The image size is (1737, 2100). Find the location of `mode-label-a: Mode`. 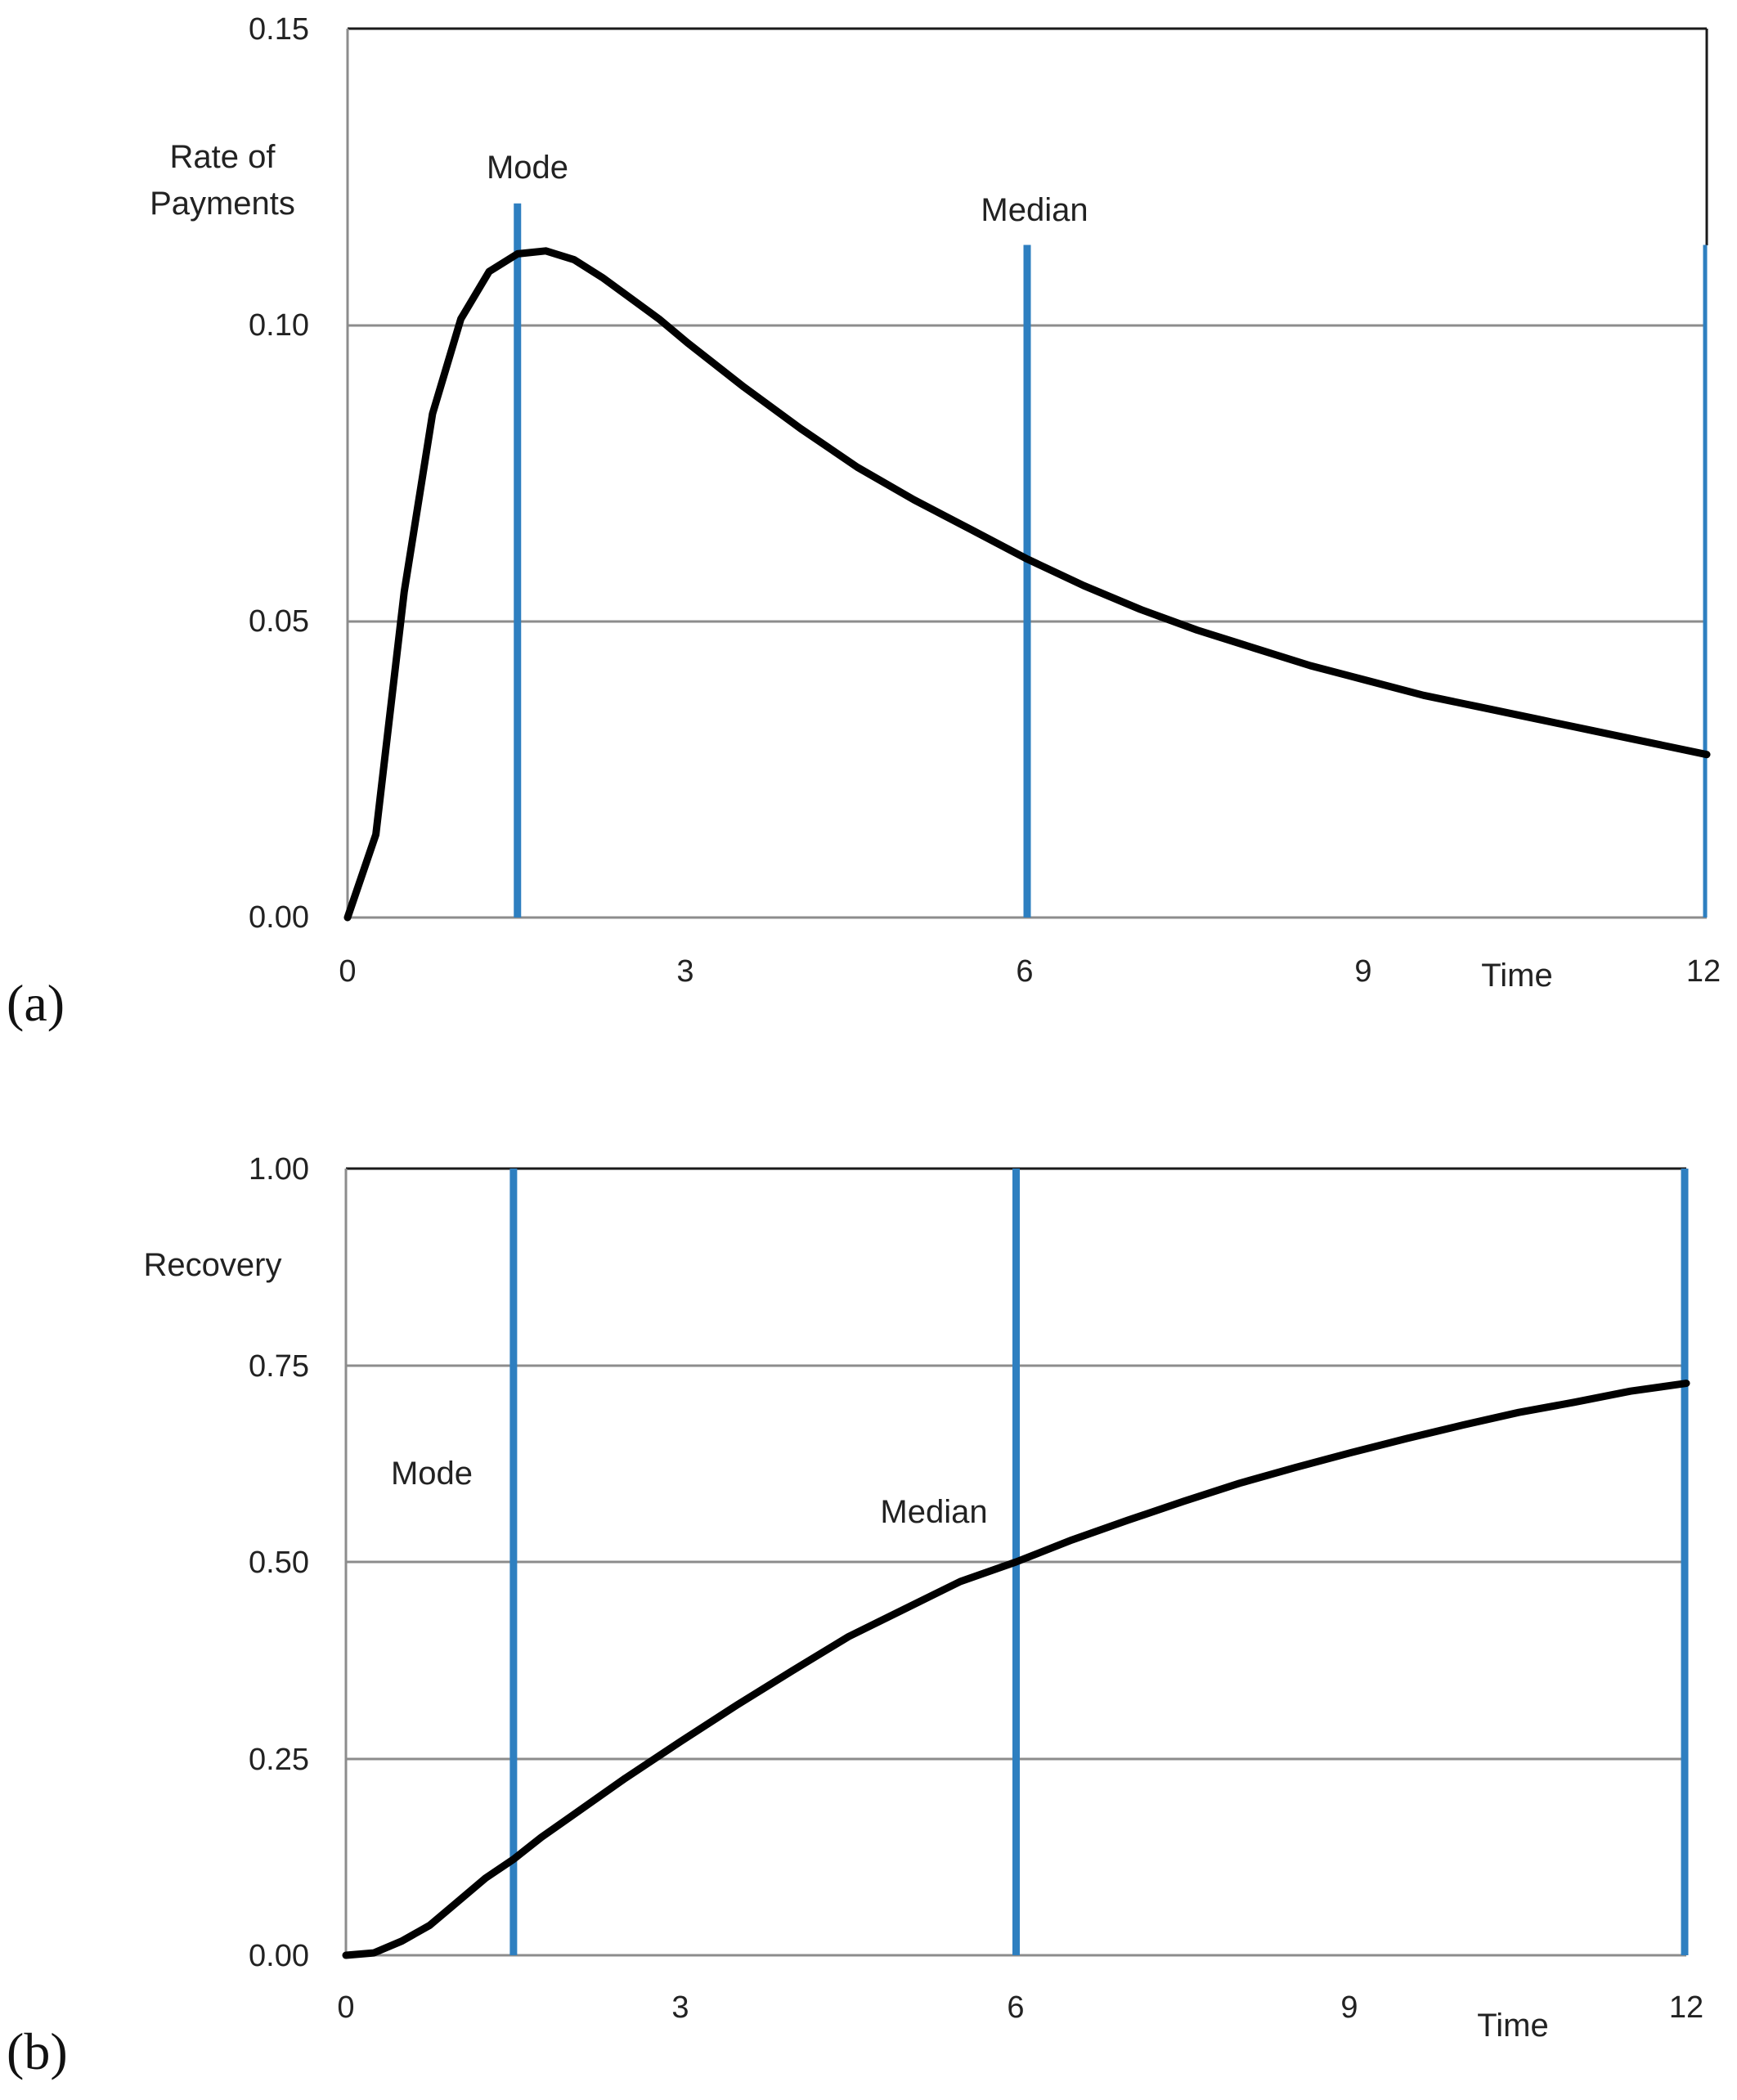

mode-label-a: Mode is located at coordinates (527, 168).